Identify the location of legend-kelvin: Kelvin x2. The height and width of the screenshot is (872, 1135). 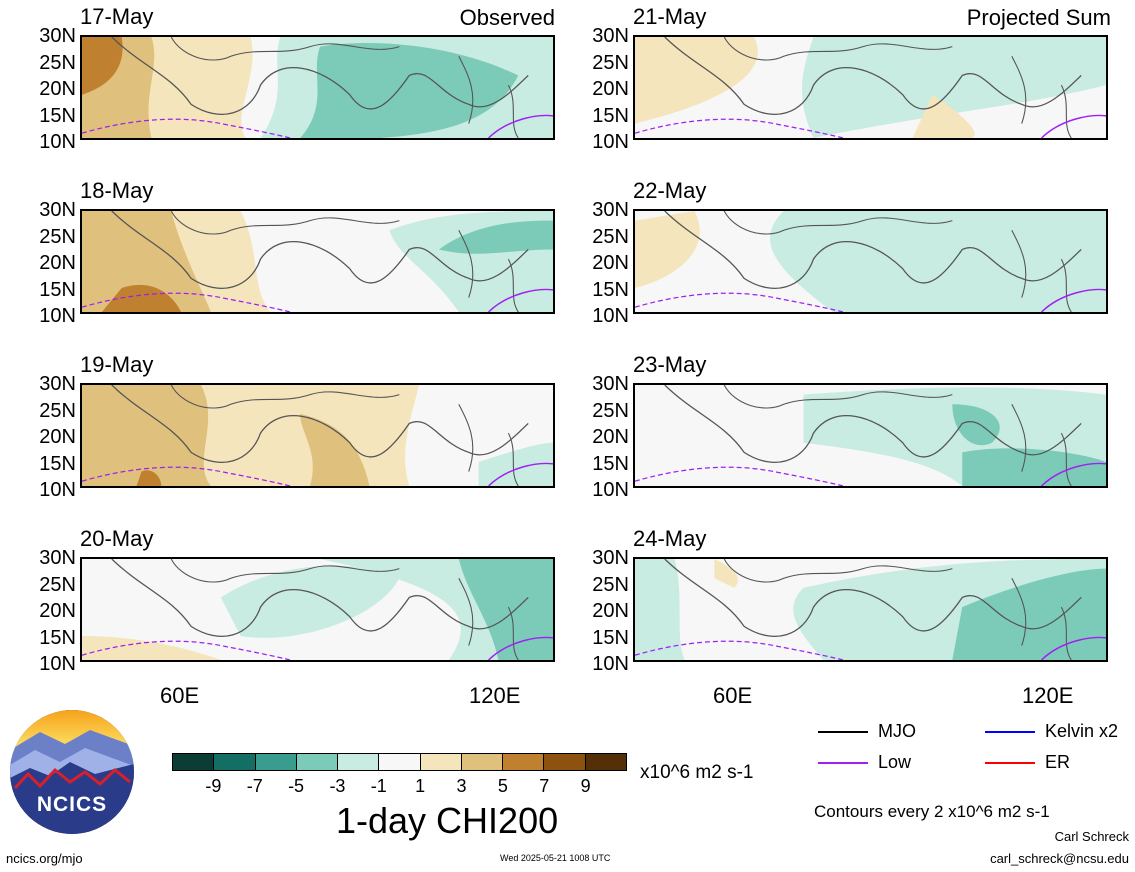
(1051, 731).